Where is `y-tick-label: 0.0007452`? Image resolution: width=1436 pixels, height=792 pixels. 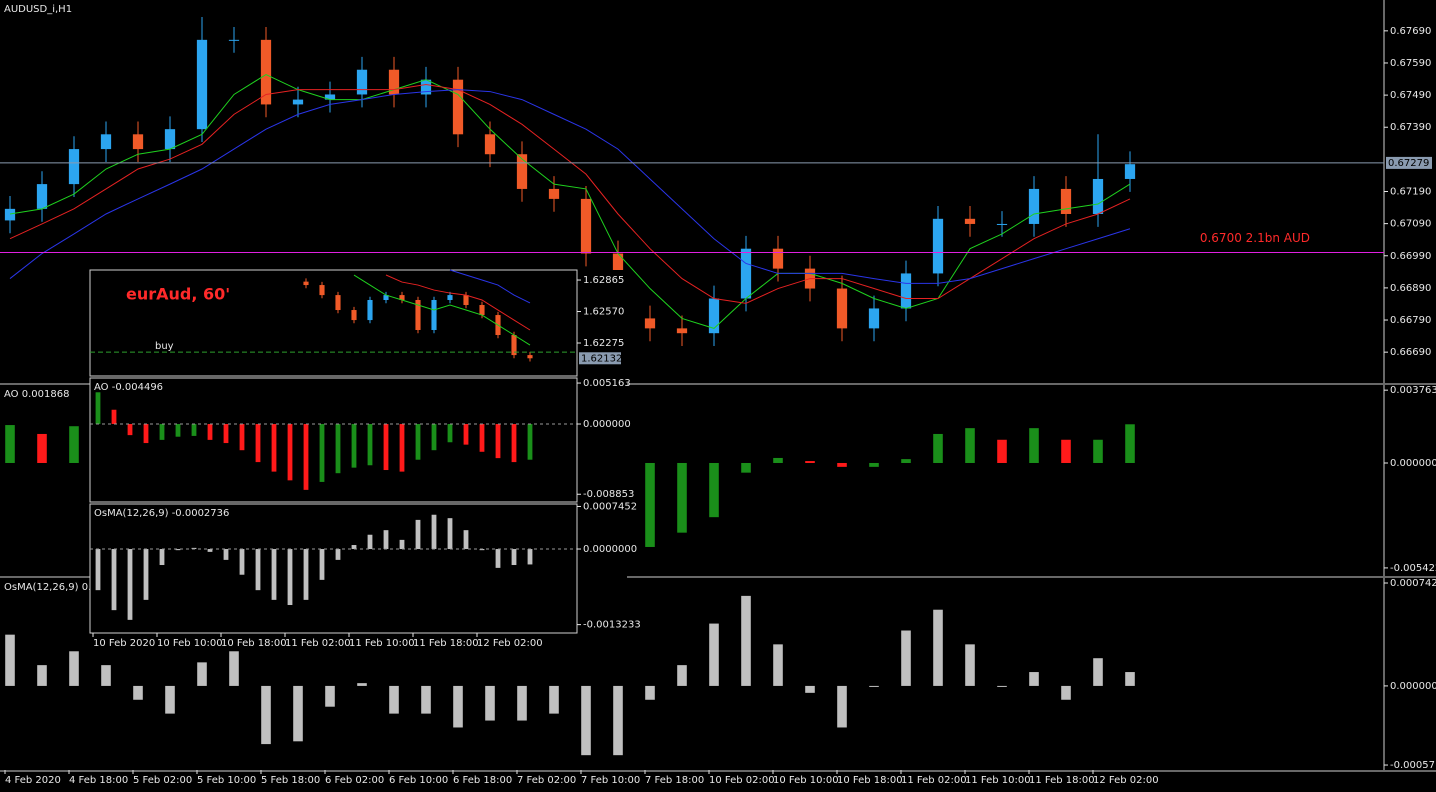
y-tick-label: 0.0007452 is located at coordinates (610, 506).